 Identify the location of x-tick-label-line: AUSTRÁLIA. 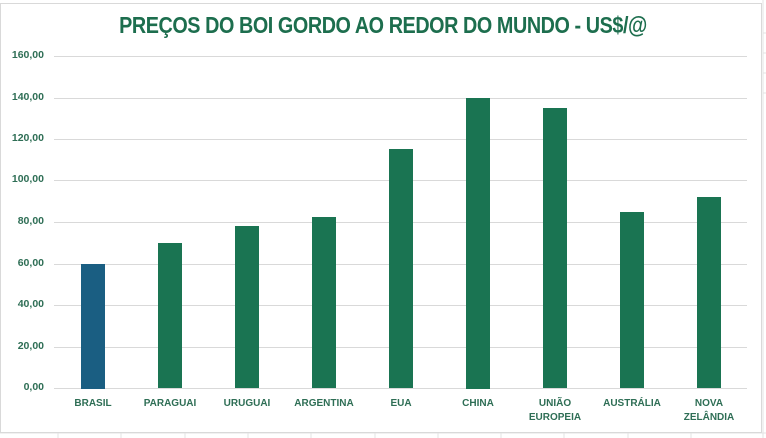
(632, 403).